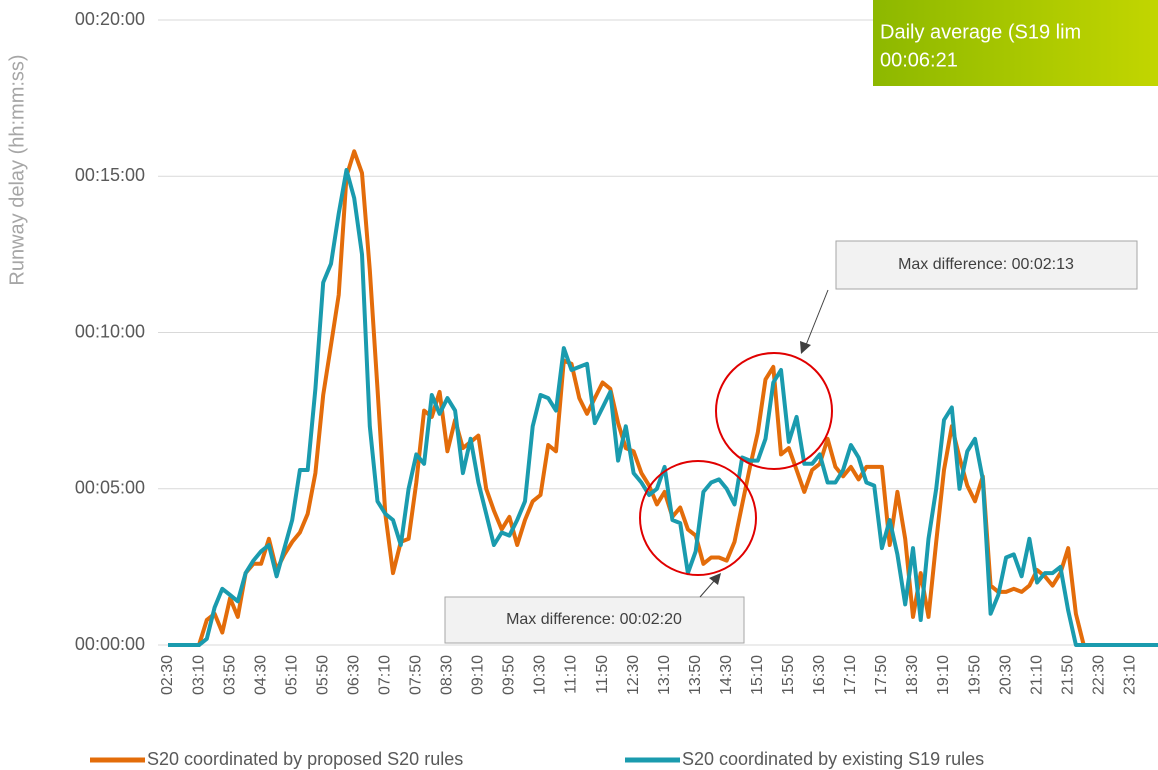 The height and width of the screenshot is (770, 1158). I want to click on average-value: 00:06:21, so click(919, 60).